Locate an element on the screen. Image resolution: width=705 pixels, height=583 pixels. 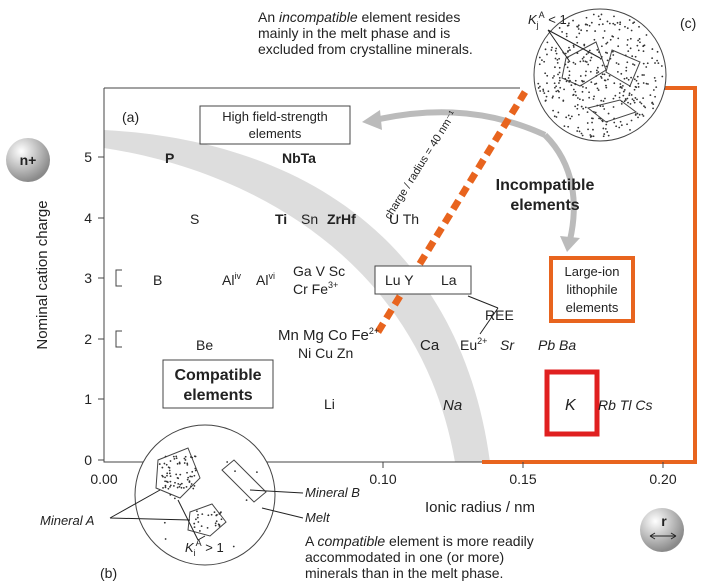
radius-arrow is located at coordinates (663, 536).